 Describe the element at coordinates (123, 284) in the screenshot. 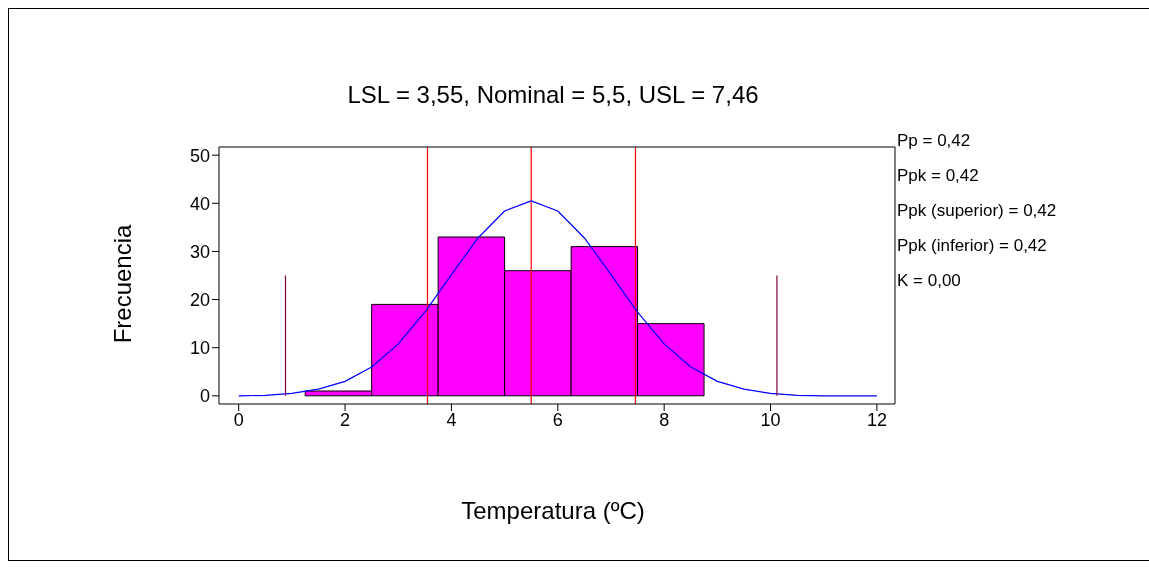

I see `y-axis-title: Frecuencia` at that location.